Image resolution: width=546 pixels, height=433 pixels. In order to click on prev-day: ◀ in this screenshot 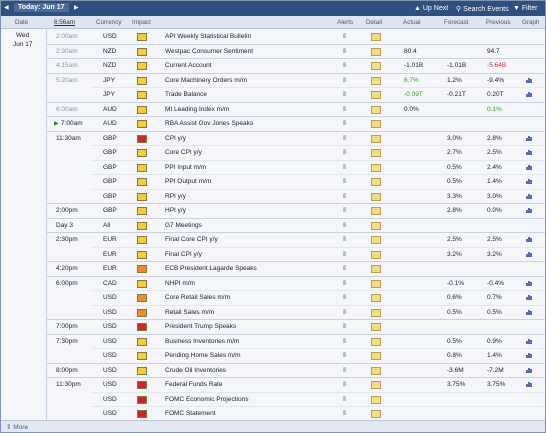, I will do `click(6, 8)`.